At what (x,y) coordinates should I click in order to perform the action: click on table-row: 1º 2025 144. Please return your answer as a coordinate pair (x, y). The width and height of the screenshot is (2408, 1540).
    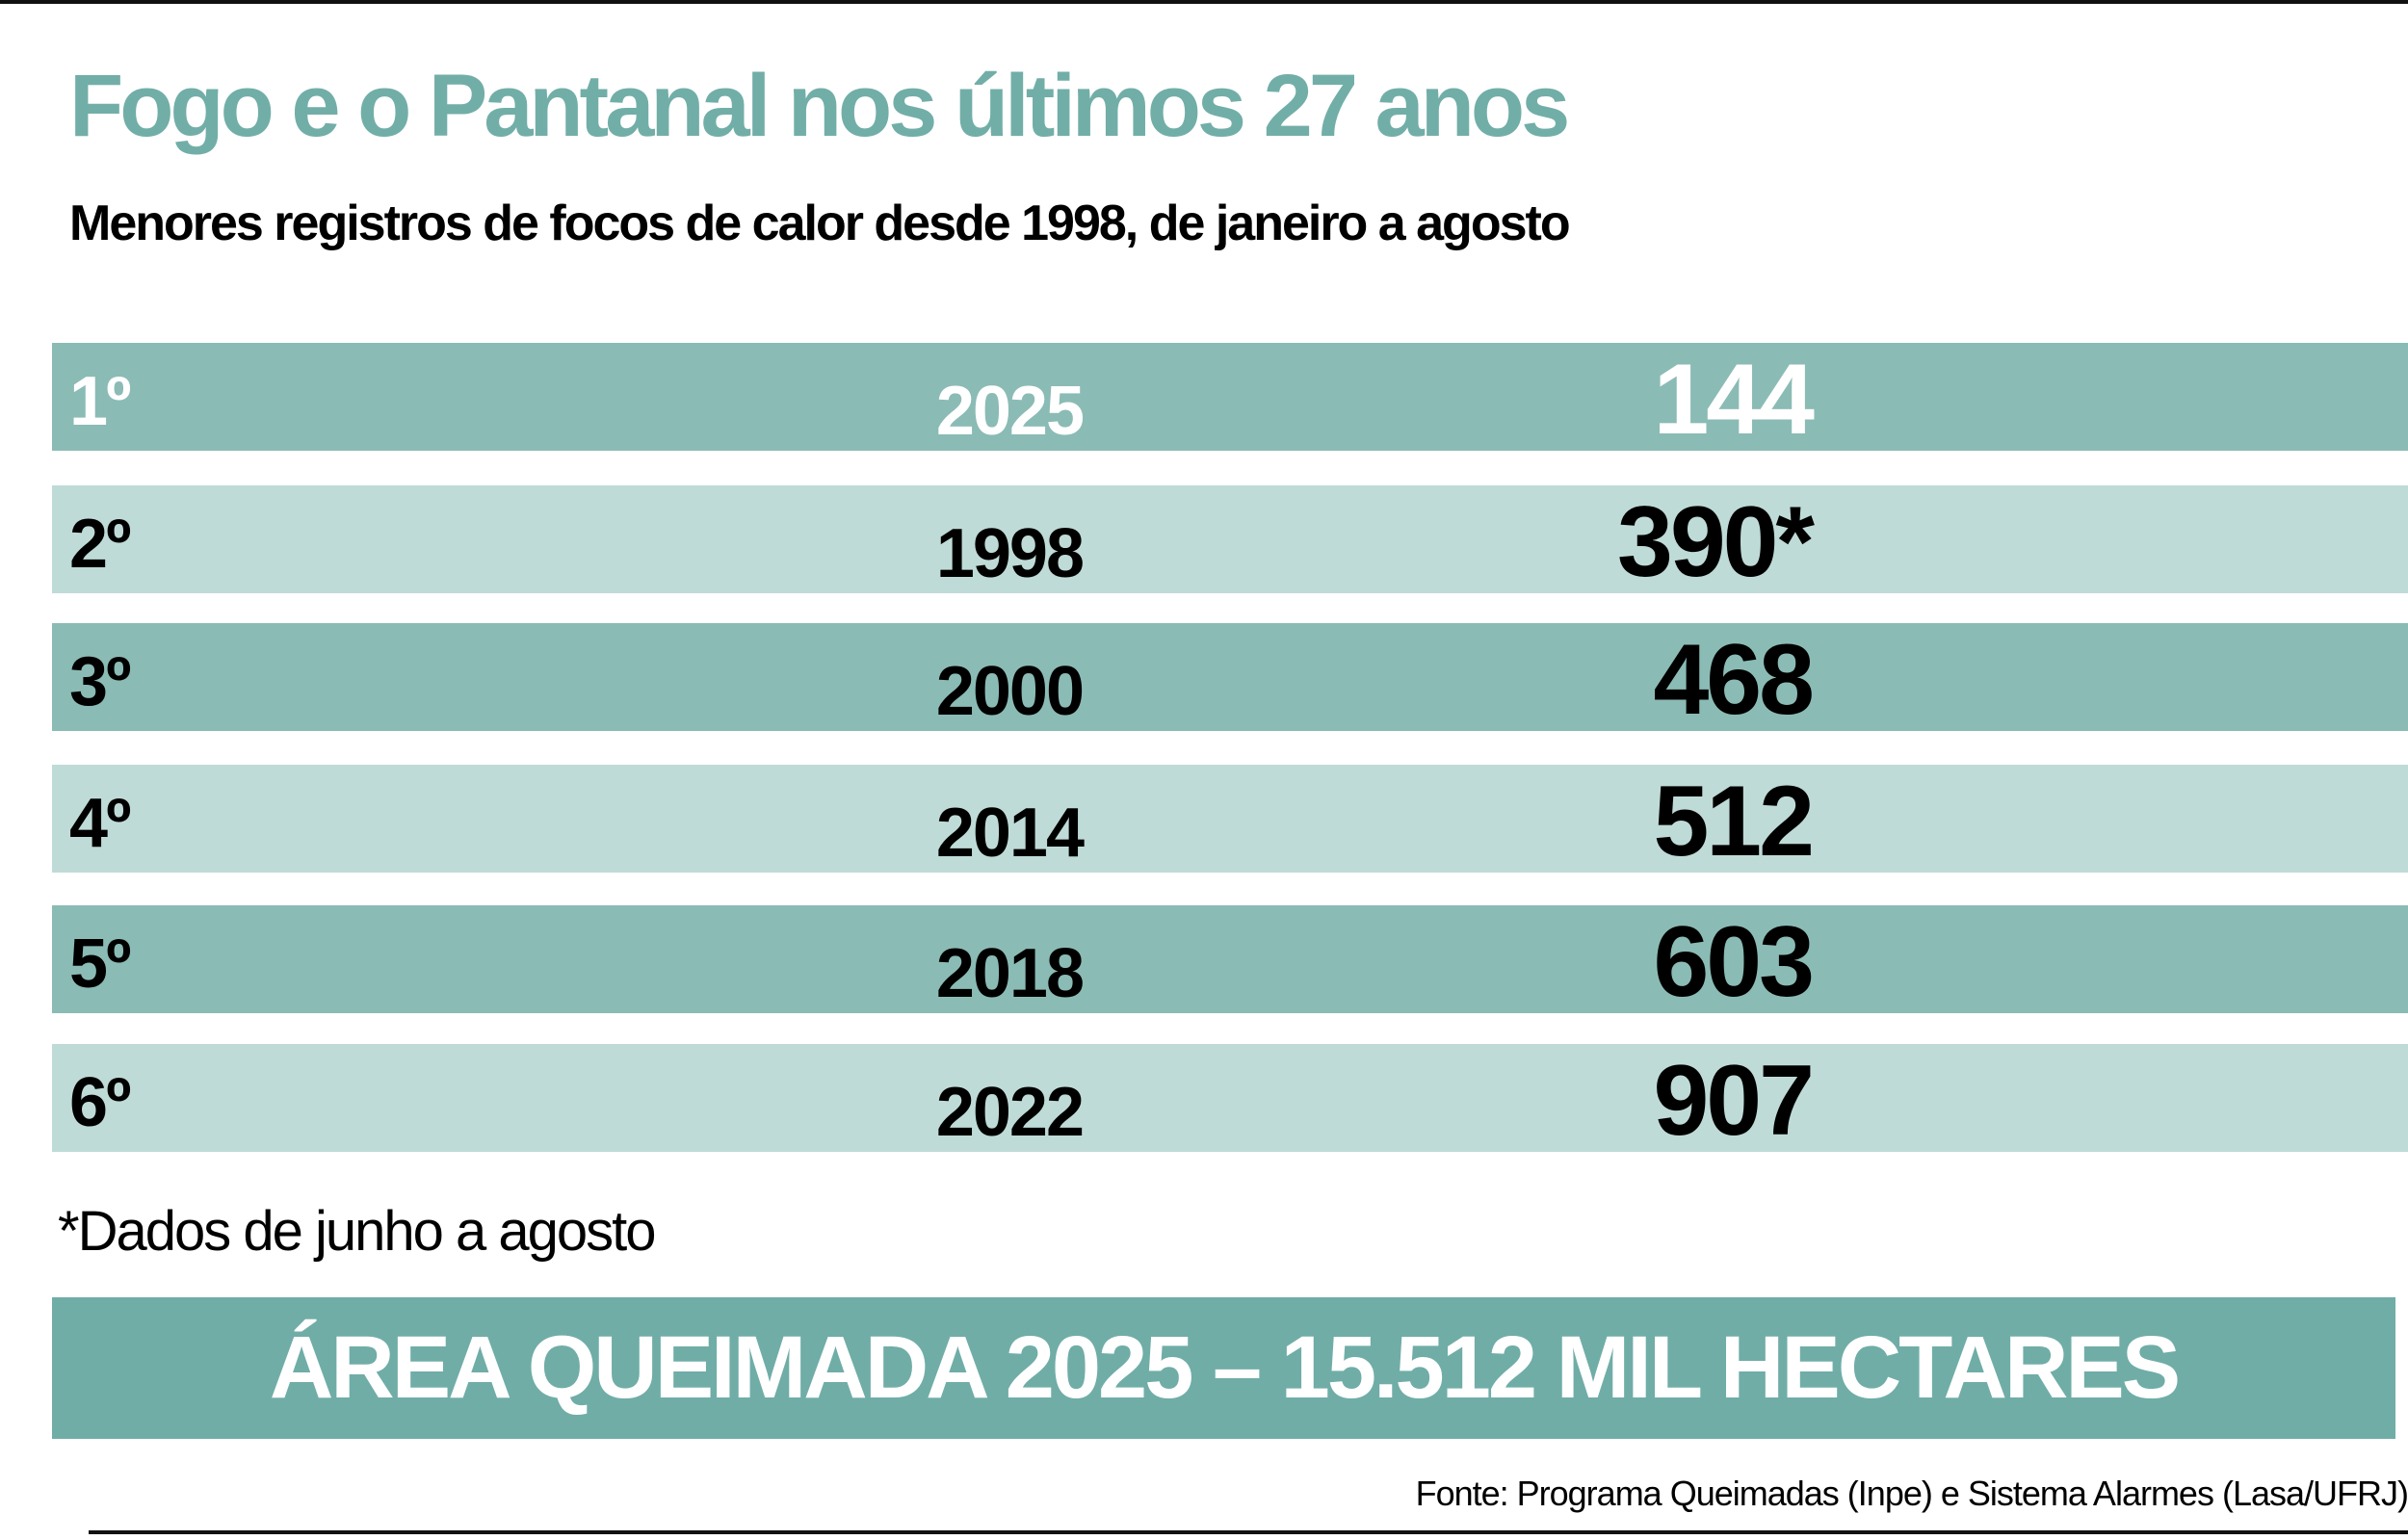
    Looking at the image, I should click on (1230, 399).